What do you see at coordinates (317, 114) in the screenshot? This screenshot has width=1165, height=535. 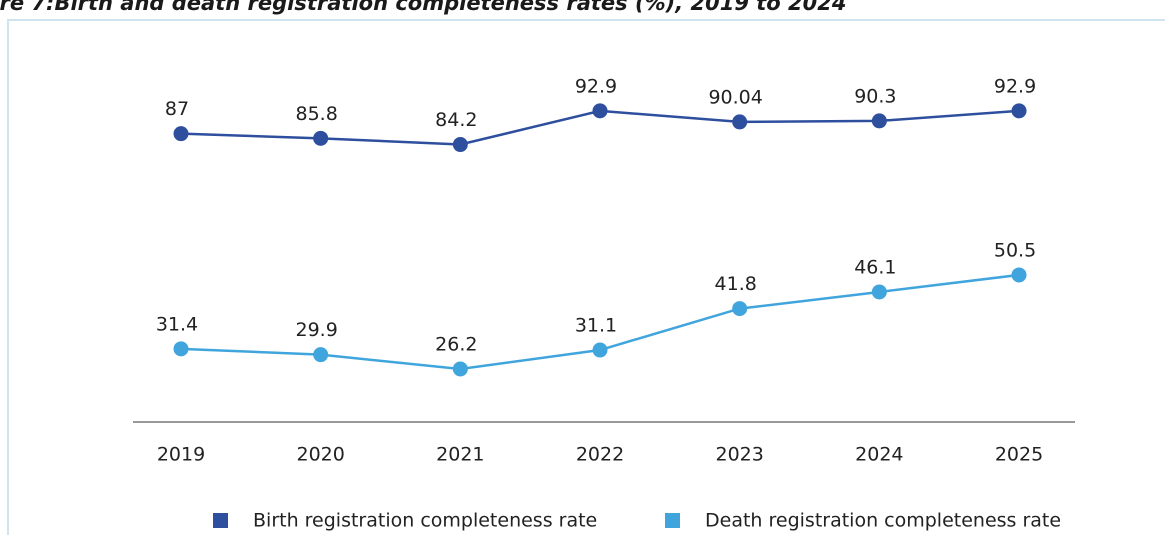 I see `data-label: 85.8` at bounding box center [317, 114].